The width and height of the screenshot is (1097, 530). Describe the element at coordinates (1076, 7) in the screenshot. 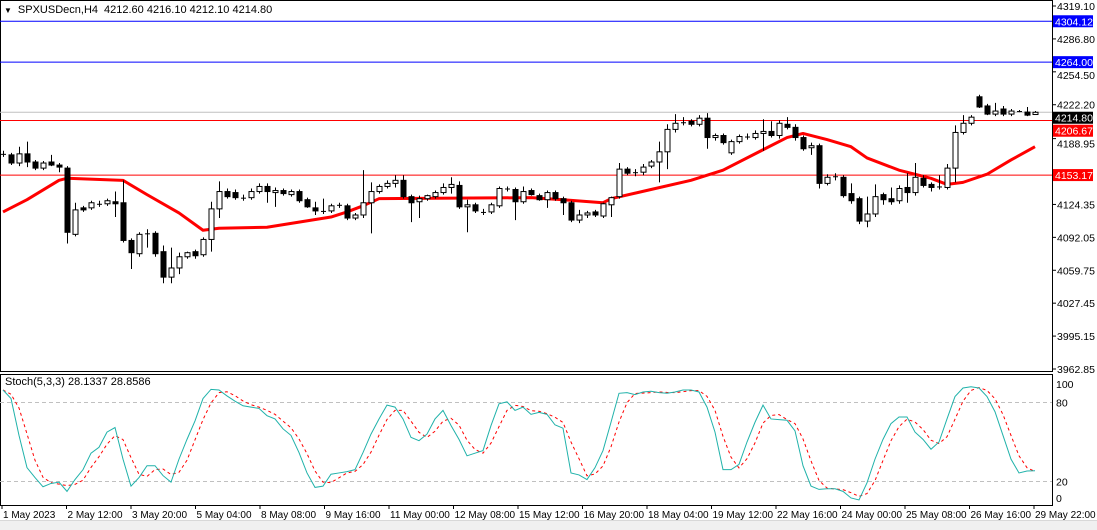

I see `price-tick-label: 4319.10` at that location.